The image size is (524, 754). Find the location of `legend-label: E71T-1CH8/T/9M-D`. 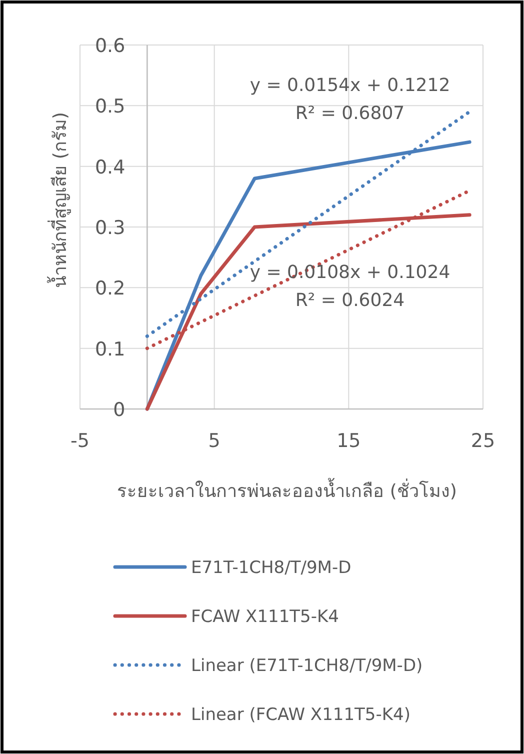

legend-label: E71T-1CH8/T/9M-D is located at coordinates (271, 568).